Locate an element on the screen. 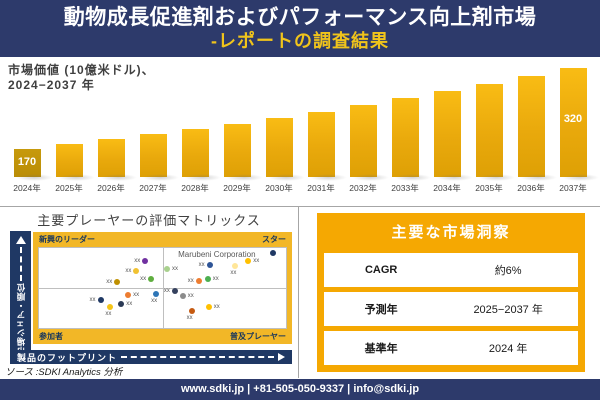 This screenshot has width=600, height=400. bar-column-2026年: 2026年 is located at coordinates (113, 166).